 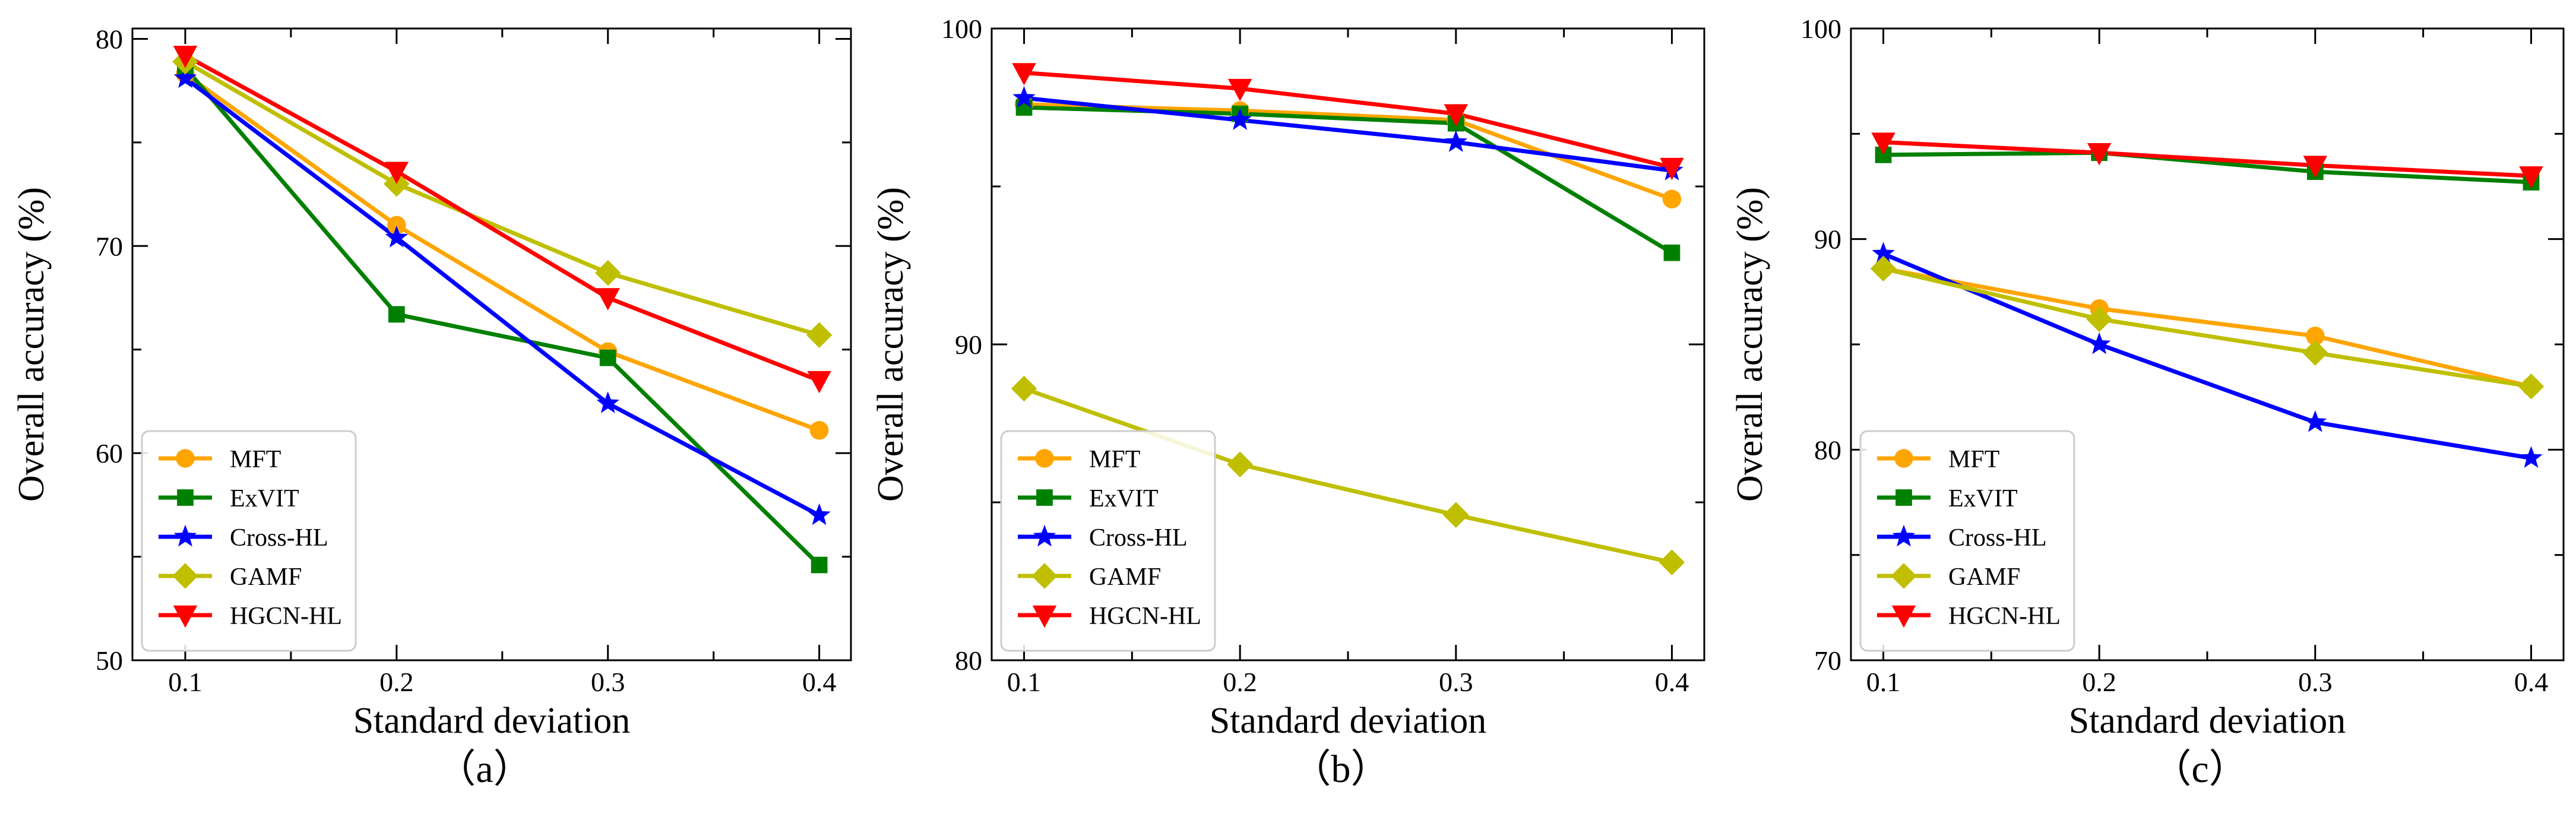 I want to click on legend-item-cross-hl: Cross-HL, so click(x=243, y=538).